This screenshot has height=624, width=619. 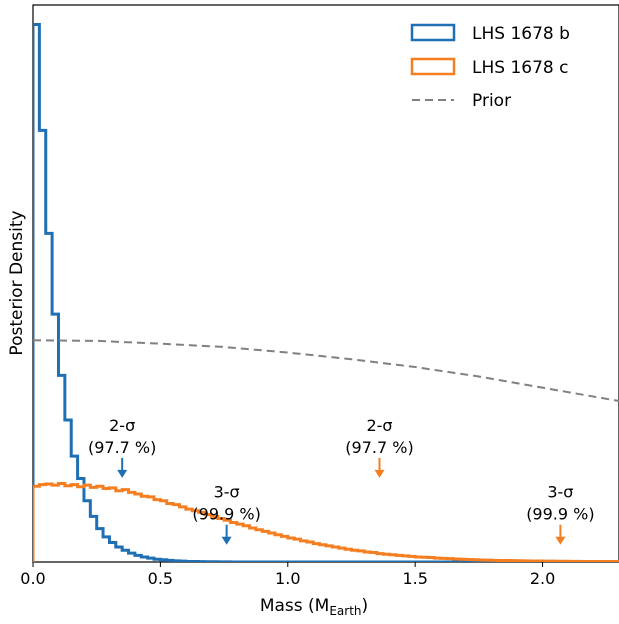 I want to click on x-axis-title: Mass (MEarth), so click(x=314, y=607).